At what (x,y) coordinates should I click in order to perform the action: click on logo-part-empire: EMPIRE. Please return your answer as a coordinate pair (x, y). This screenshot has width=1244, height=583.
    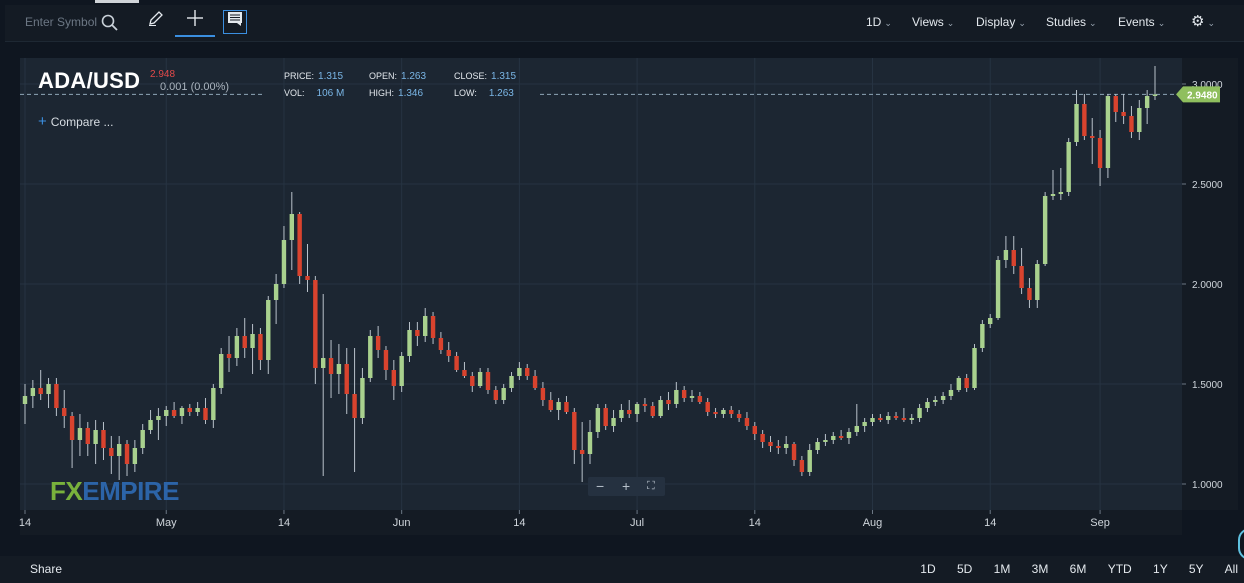
    Looking at the image, I should click on (130, 491).